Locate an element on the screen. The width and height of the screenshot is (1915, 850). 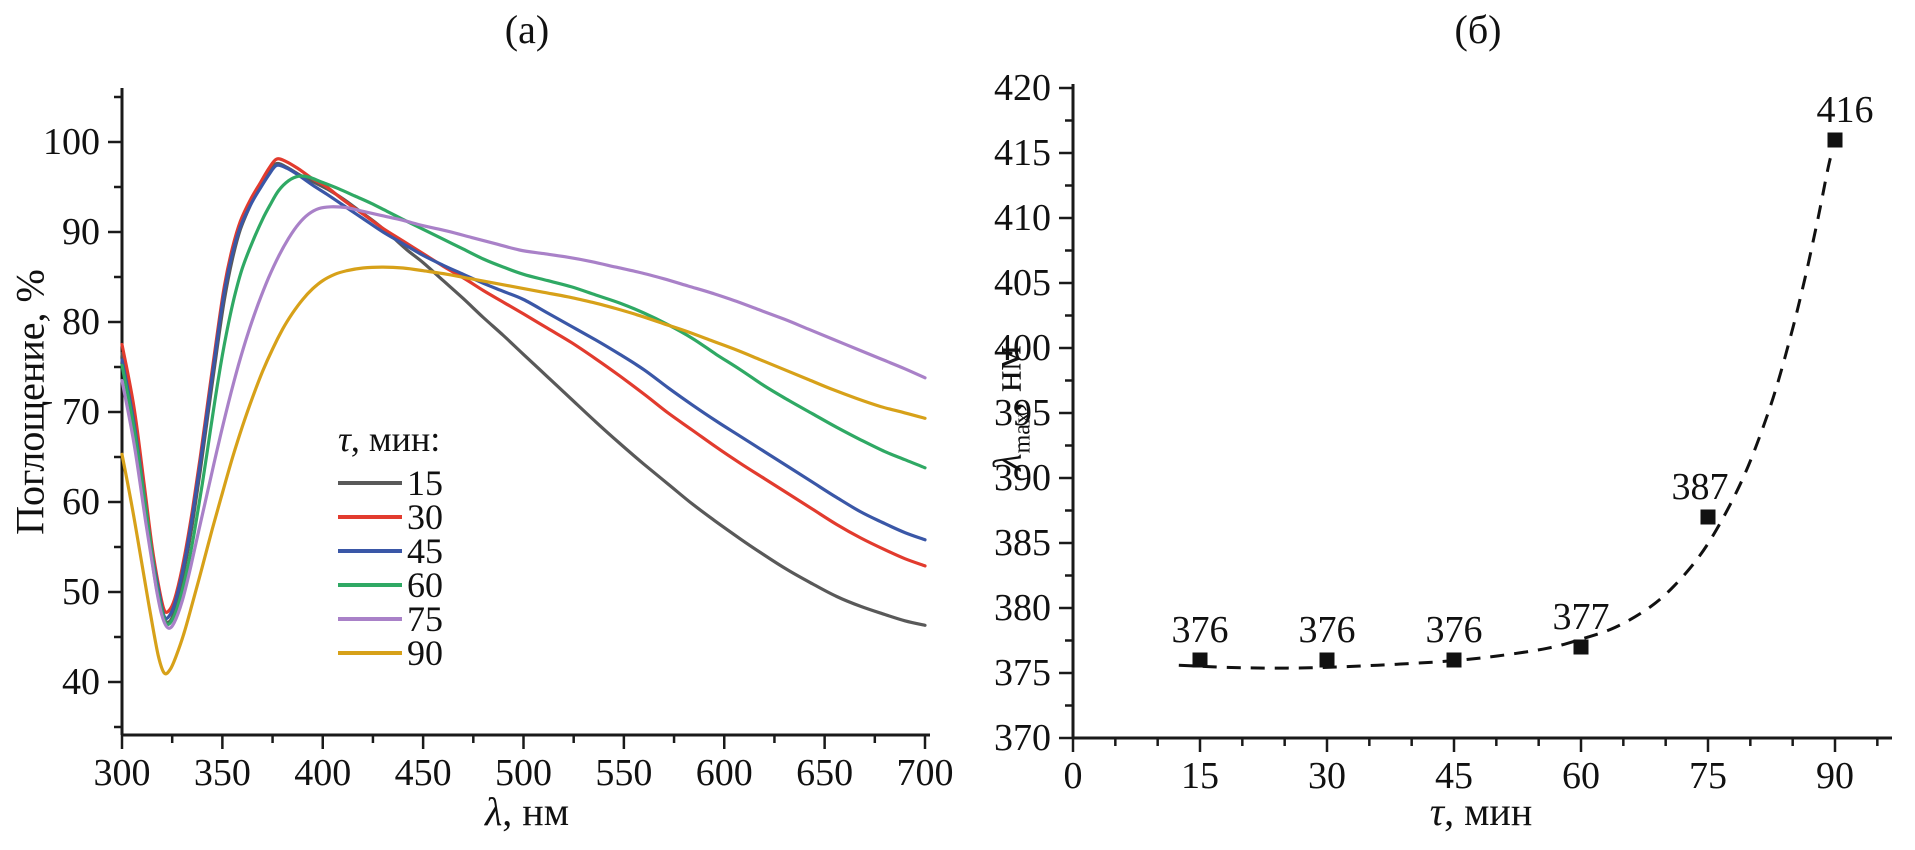
x-tick-label: 15 is located at coordinates (1200, 776).